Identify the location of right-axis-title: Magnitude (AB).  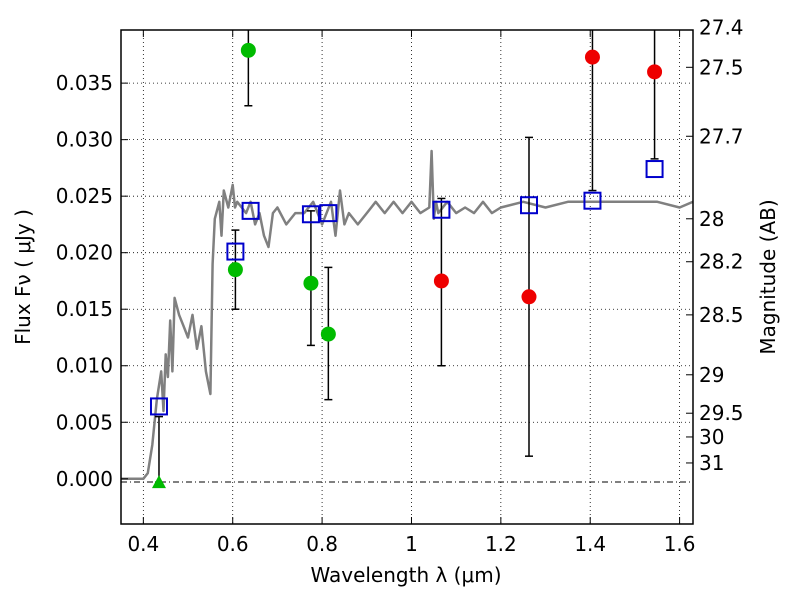
(768, 276).